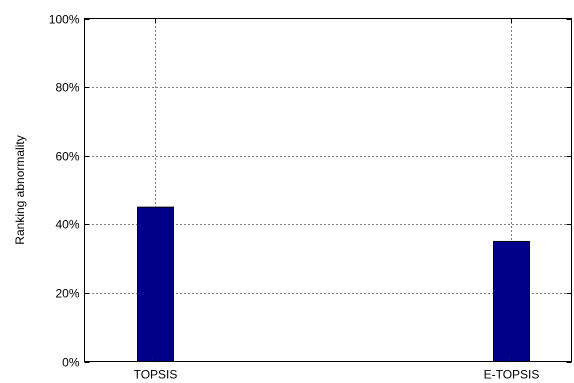 This screenshot has height=383, width=574. I want to click on y-tick-label: 60%, so click(67, 157).